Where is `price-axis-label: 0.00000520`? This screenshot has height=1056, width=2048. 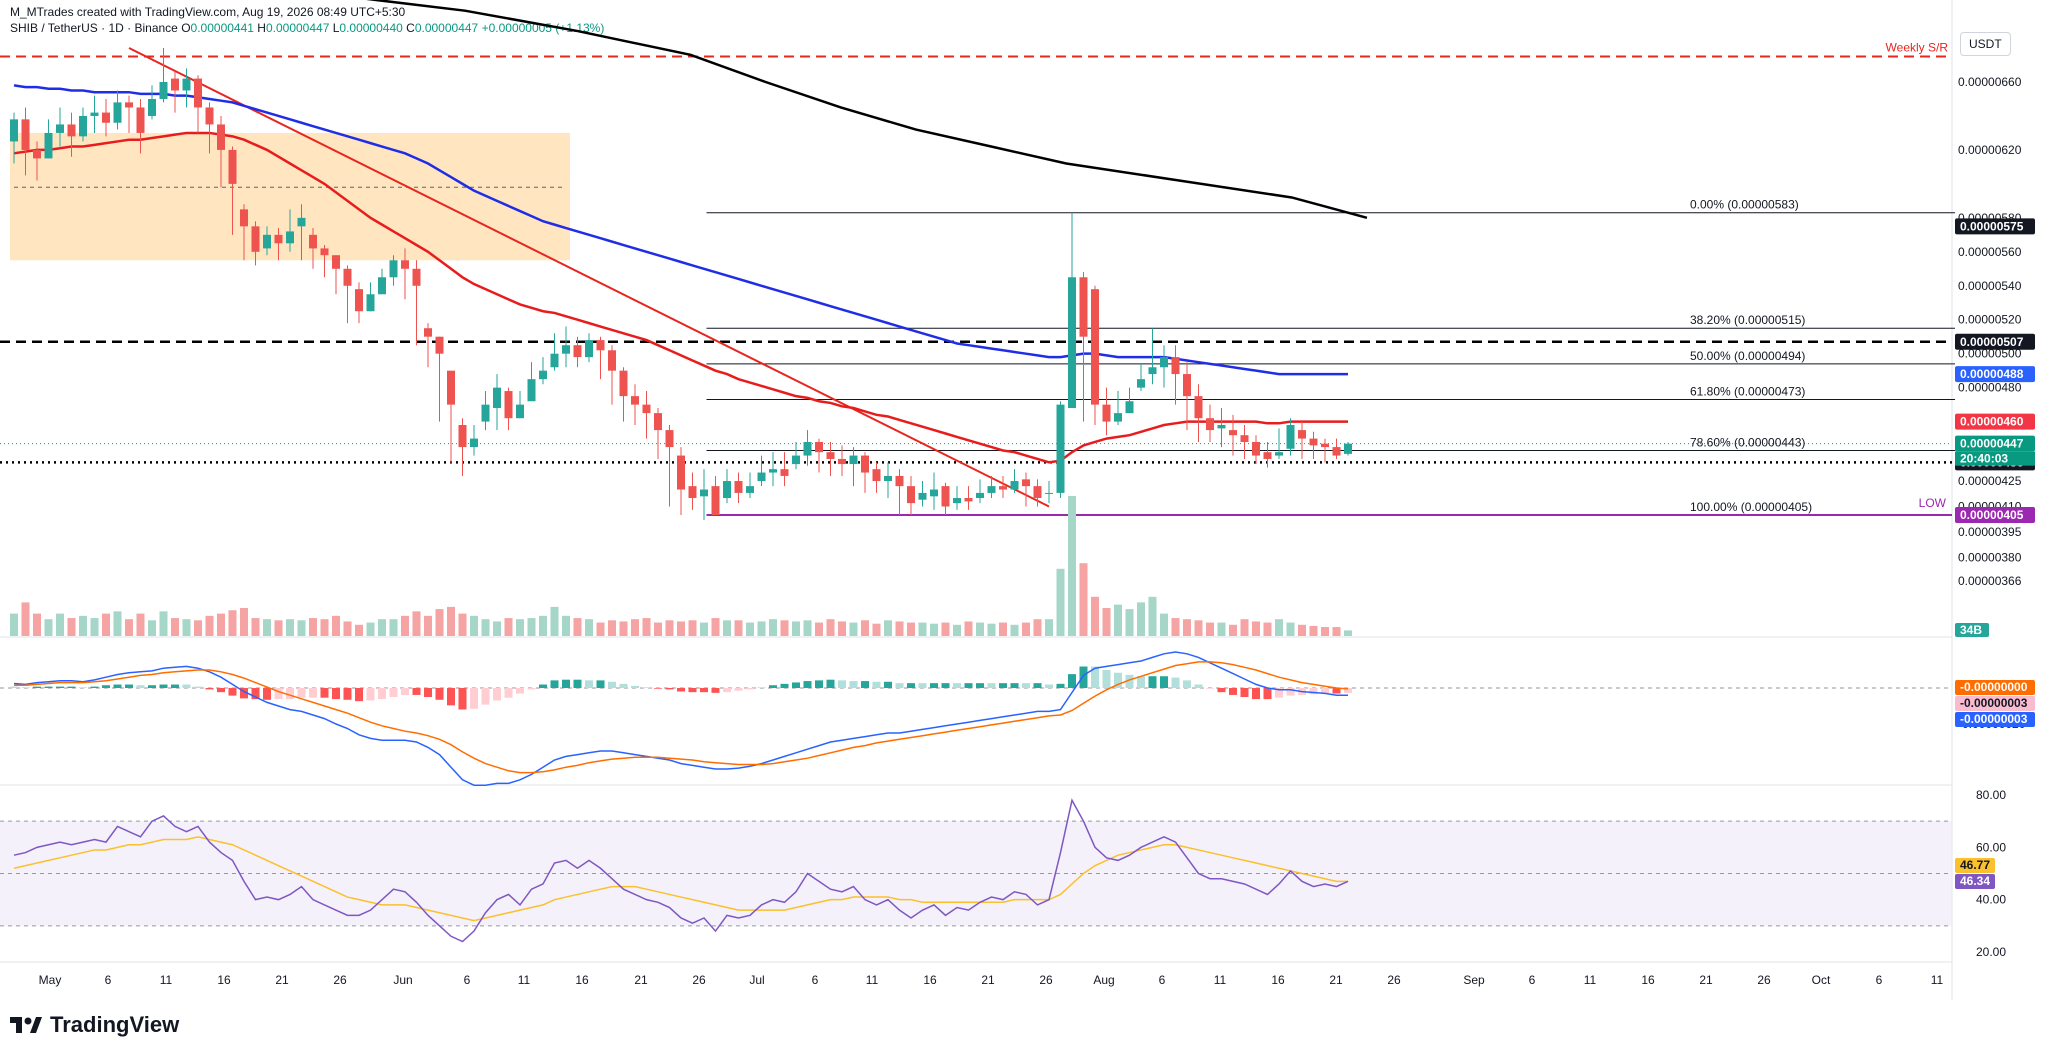
price-axis-label: 0.00000520 is located at coordinates (1990, 320).